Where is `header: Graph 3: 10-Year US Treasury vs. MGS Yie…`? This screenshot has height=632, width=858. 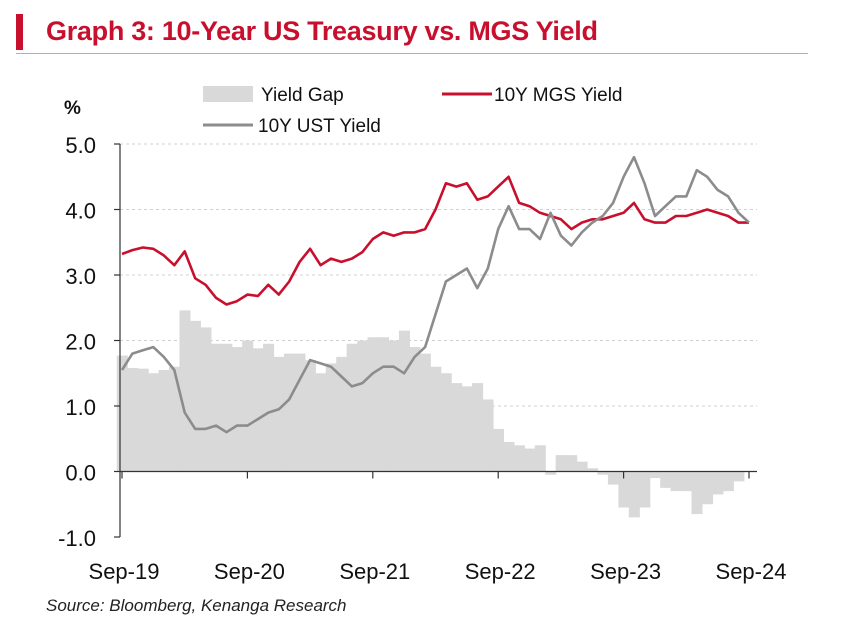
header: Graph 3: 10-Year US Treasury vs. MGS Yie… is located at coordinates (412, 32).